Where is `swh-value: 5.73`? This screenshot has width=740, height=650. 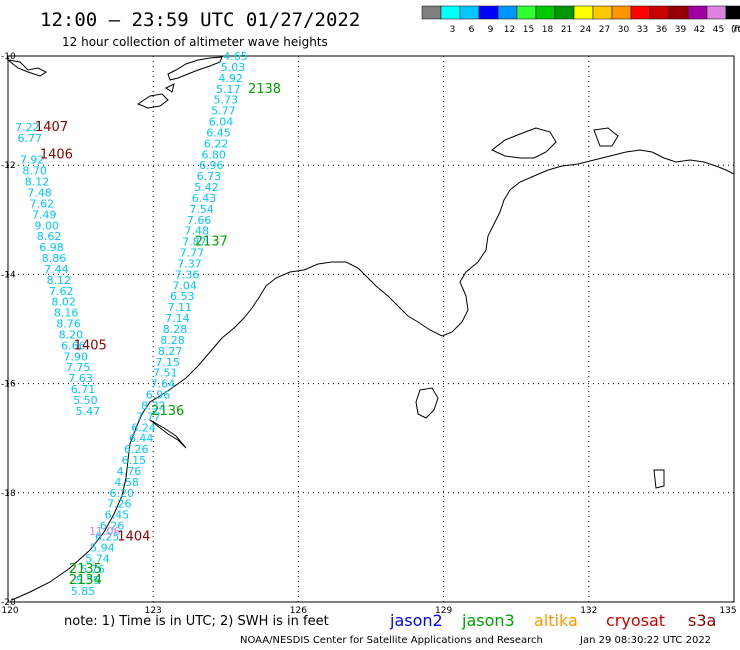 swh-value: 5.73 is located at coordinates (226, 100).